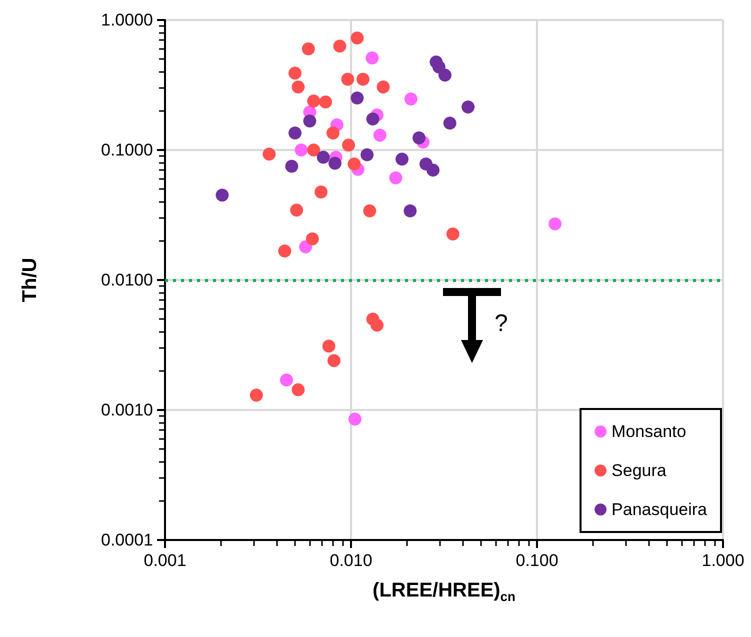 The width and height of the screenshot is (751, 637). Describe the element at coordinates (127, 540) in the screenshot. I see `y-tick-label: 0.0001` at that location.